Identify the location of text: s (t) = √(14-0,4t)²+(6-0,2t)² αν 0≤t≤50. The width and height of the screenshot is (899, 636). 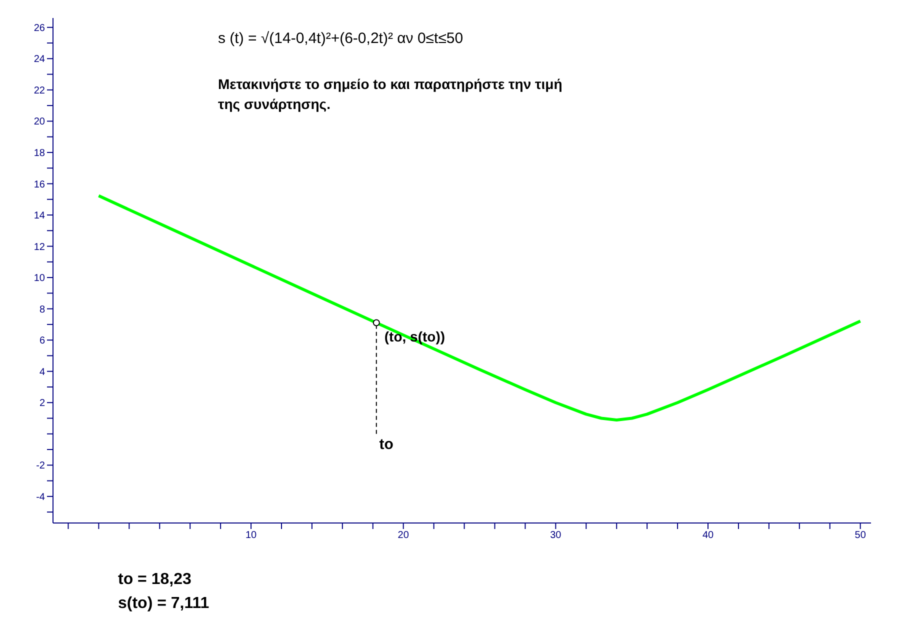
(341, 38).